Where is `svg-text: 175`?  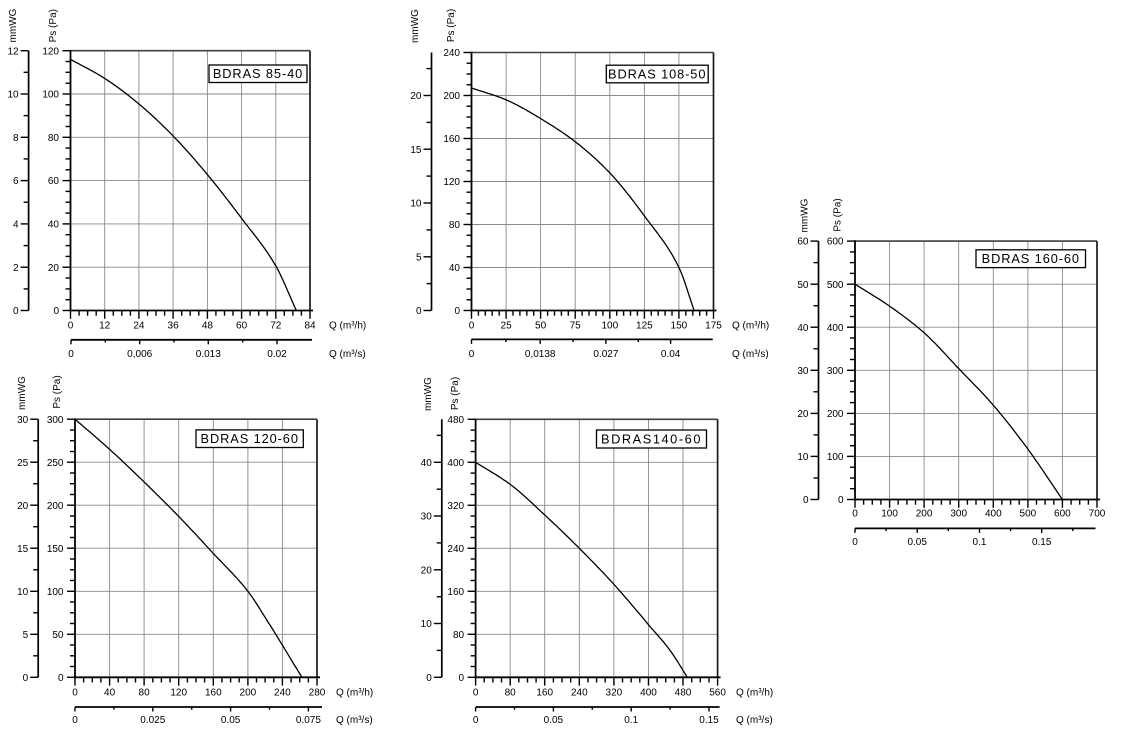 svg-text: 175 is located at coordinates (713, 325).